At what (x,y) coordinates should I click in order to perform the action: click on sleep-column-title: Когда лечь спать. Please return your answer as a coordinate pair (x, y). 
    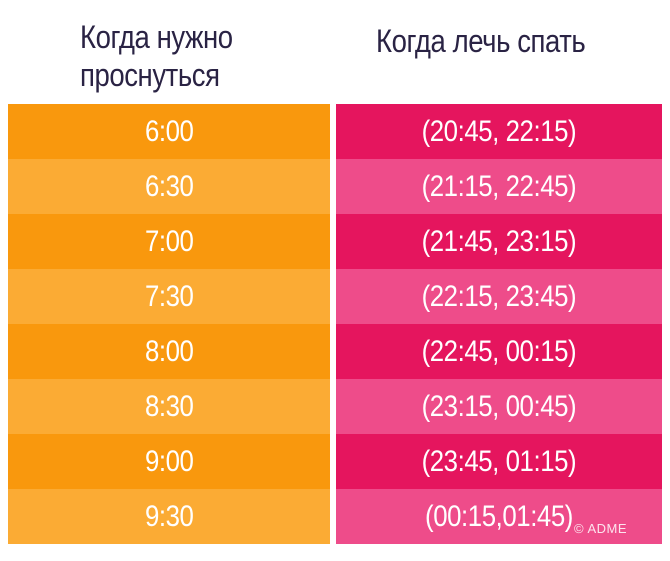
    Looking at the image, I should click on (481, 41).